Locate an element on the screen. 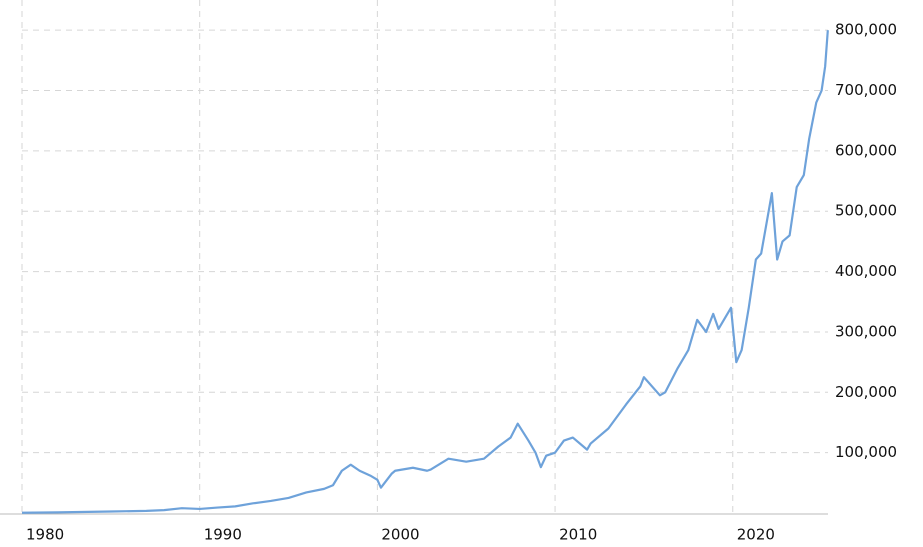  y-tick-label: 200,000 is located at coordinates (866, 392).